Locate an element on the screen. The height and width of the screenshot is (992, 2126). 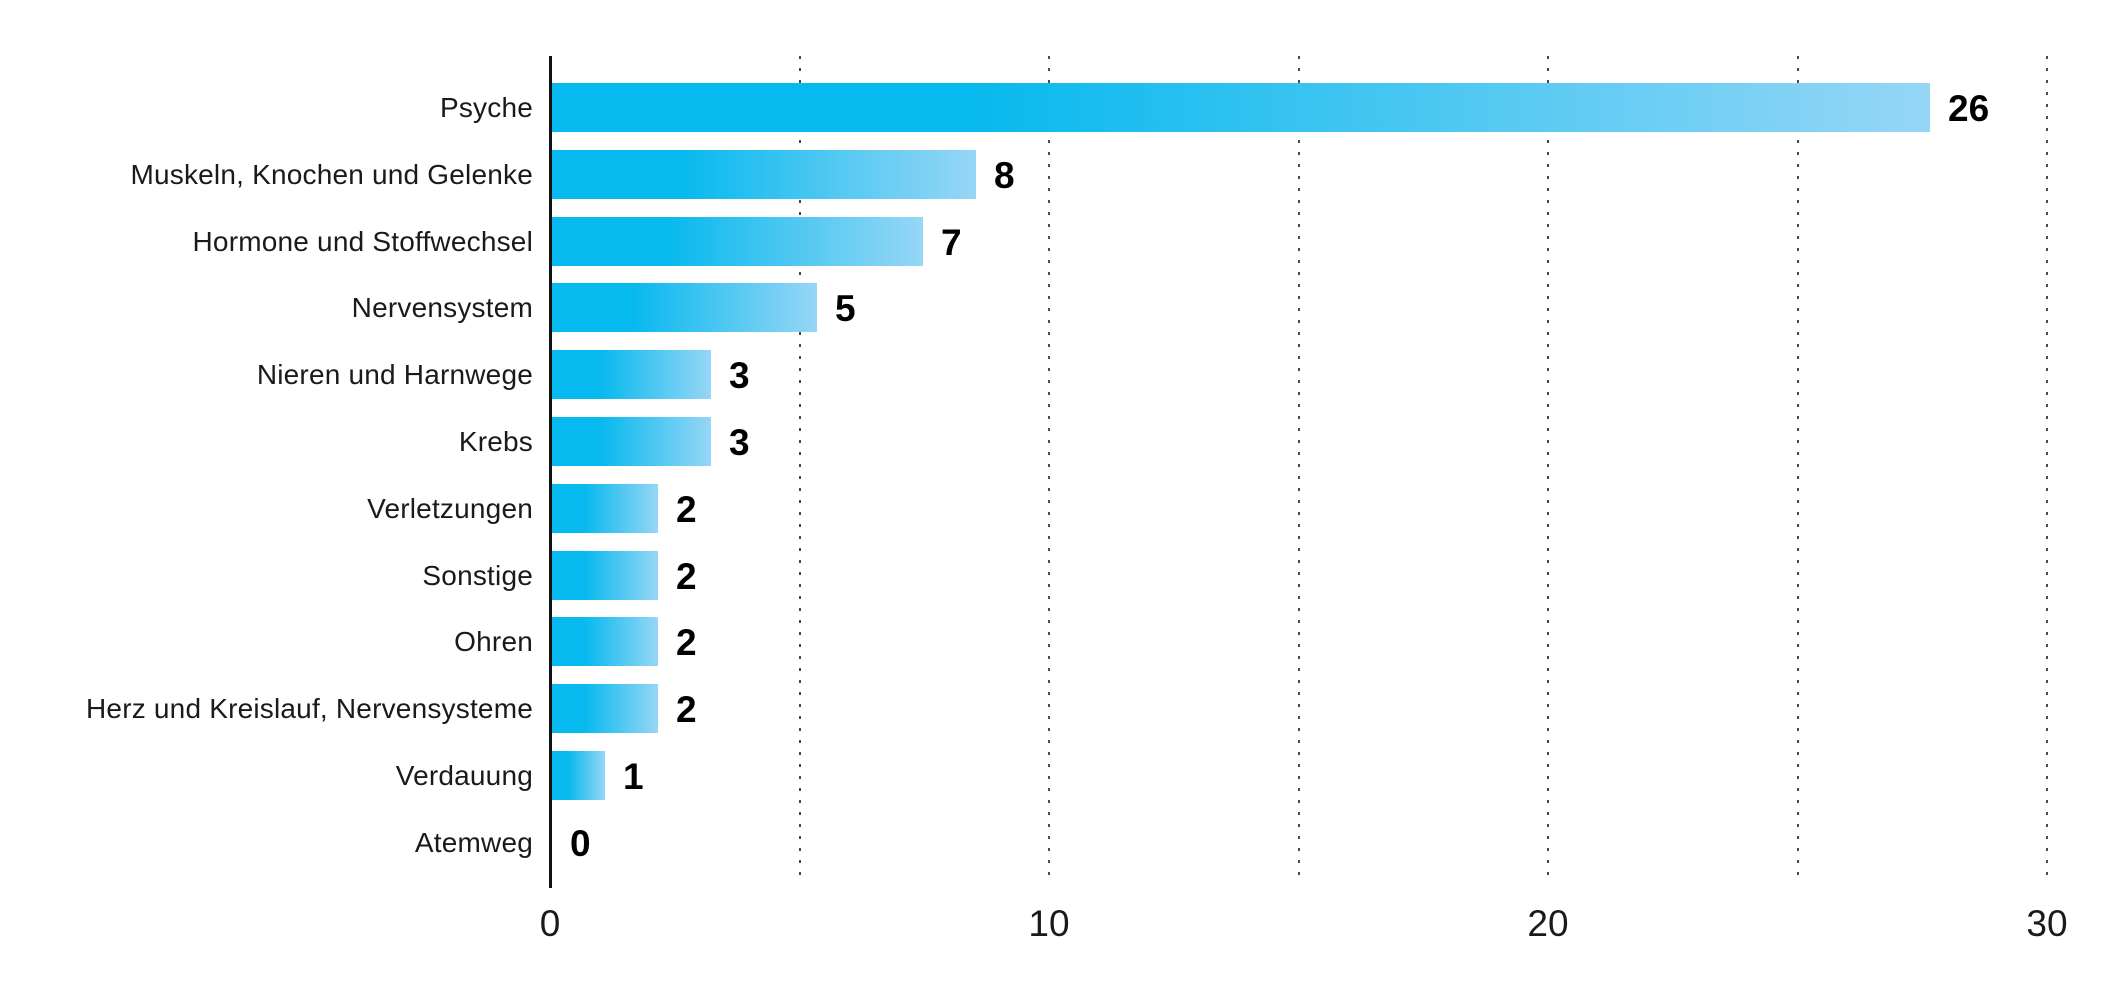
category-label: Ohren is located at coordinates (493, 641).